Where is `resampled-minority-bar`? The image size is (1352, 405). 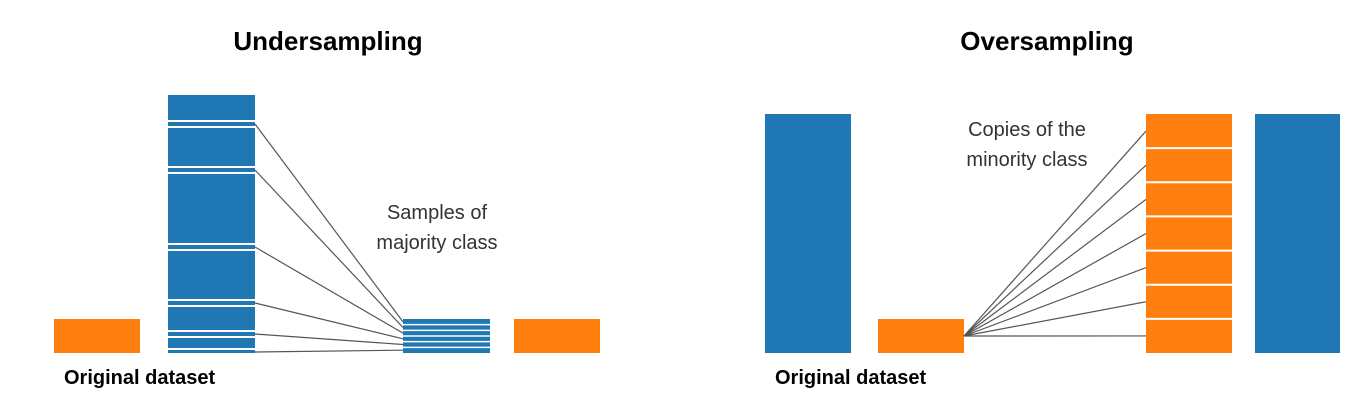 resampled-minority-bar is located at coordinates (557, 336).